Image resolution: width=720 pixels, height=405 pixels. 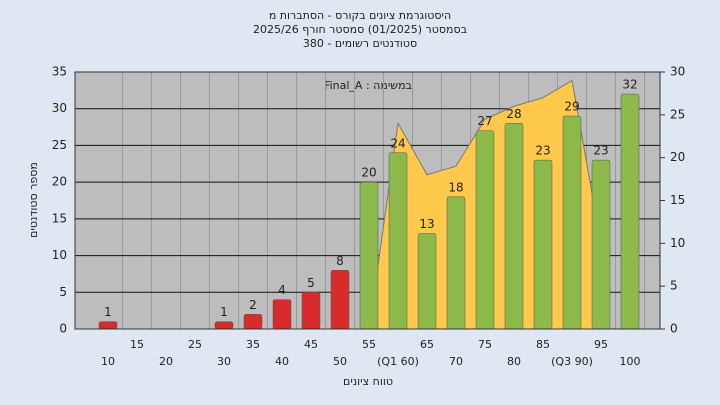 What do you see at coordinates (677, 72) in the screenshot?
I see `y2-tick-label: 30` at bounding box center [677, 72].